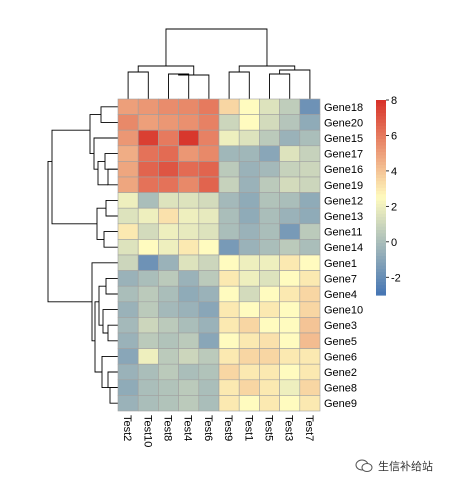  What do you see at coordinates (148, 387) in the screenshot?
I see `heatmap-cell-Gene8-Test10` at bounding box center [148, 387].